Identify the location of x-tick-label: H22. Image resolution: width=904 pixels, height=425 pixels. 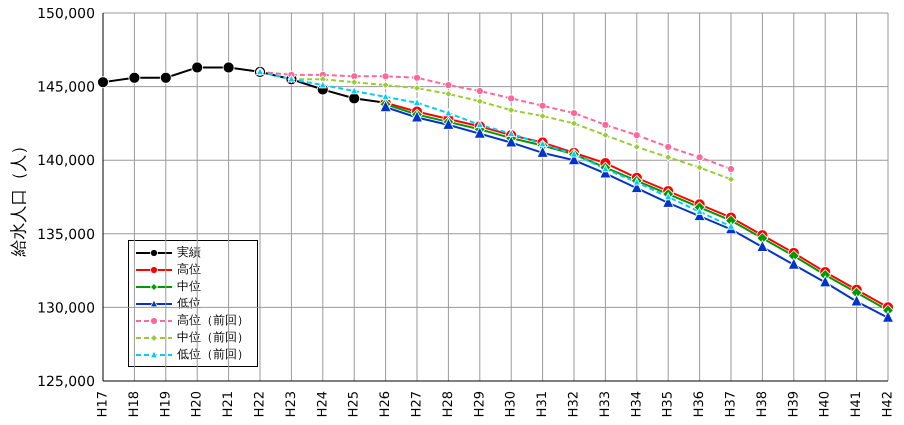
(260, 404).